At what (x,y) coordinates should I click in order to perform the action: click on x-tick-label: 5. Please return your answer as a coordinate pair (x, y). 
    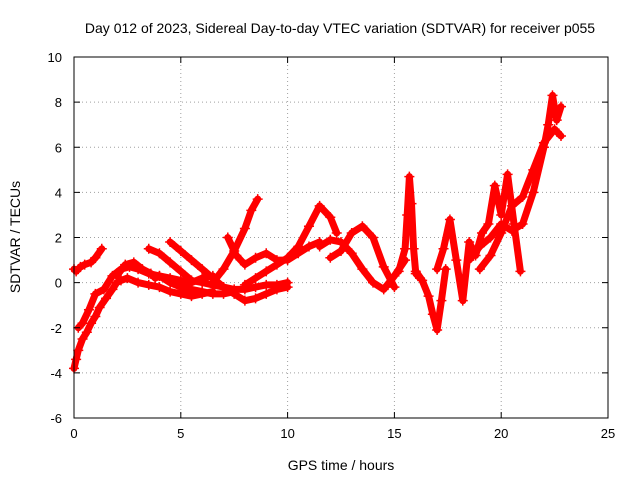
    Looking at the image, I should click on (180, 433).